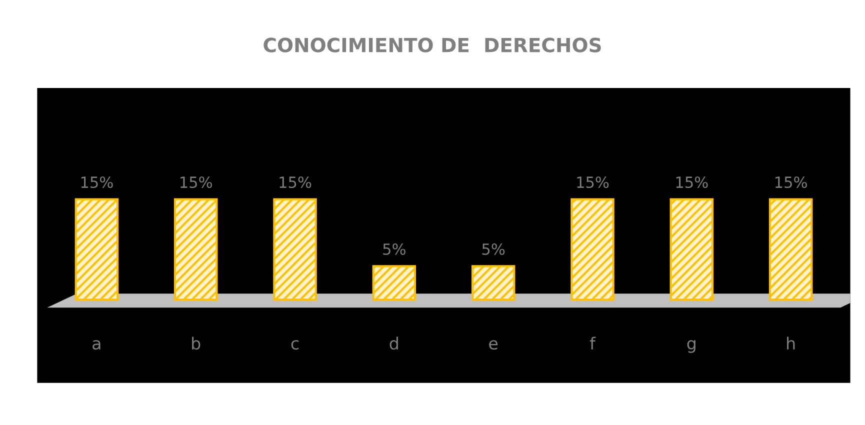 The height and width of the screenshot is (425, 865). What do you see at coordinates (493, 345) in the screenshot?
I see `x-tick-label: e` at bounding box center [493, 345].